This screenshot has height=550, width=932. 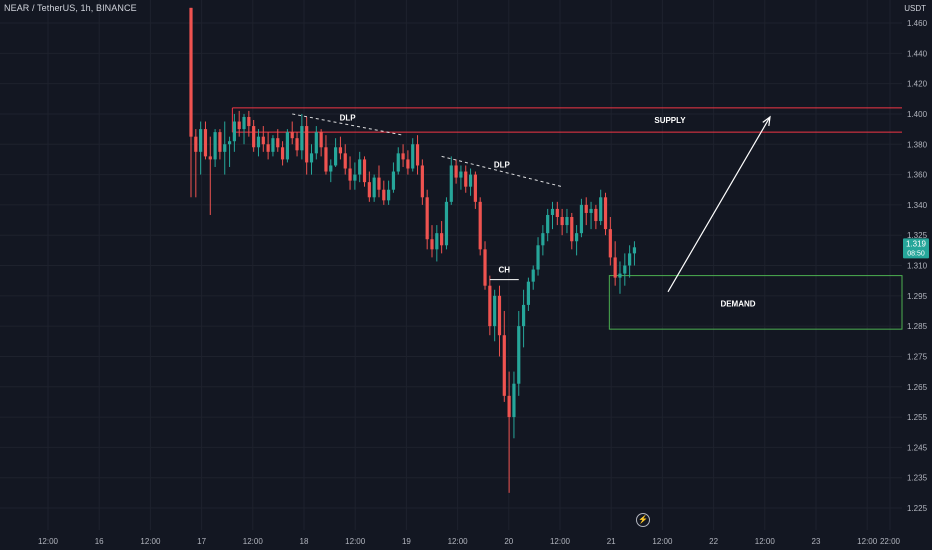 What do you see at coordinates (643, 520) in the screenshot?
I see `bolt-icon: ⚡` at bounding box center [643, 520].